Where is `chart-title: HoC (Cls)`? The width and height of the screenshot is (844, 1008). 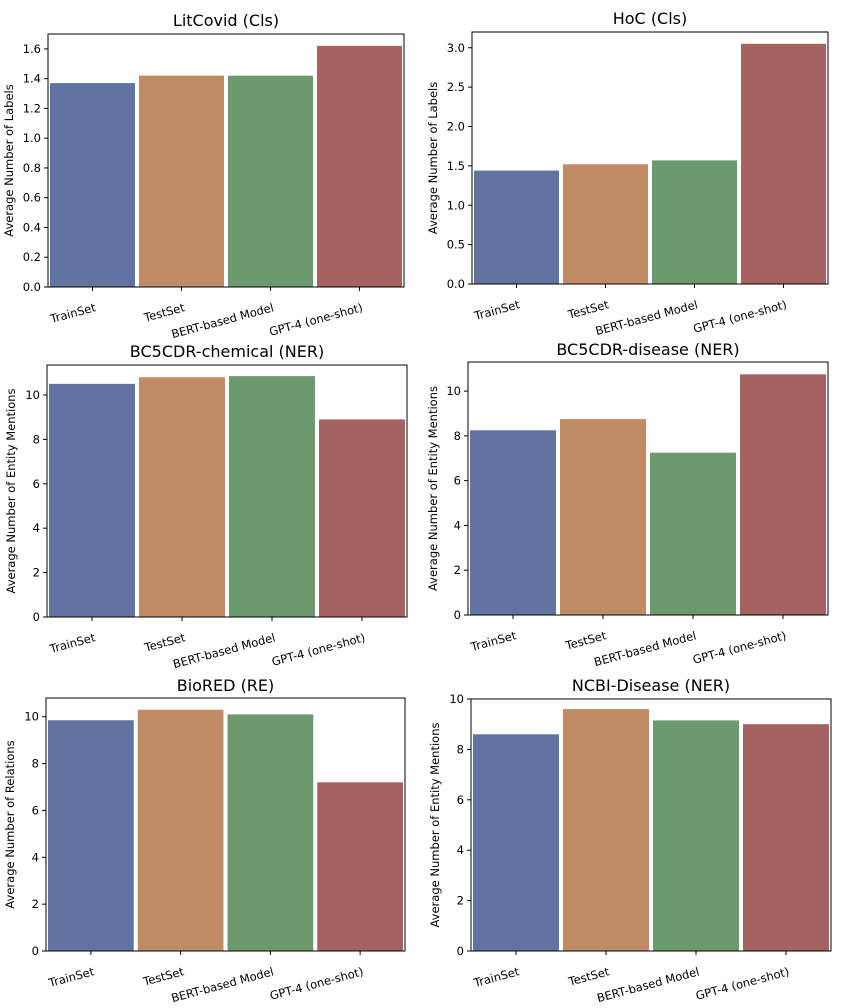
chart-title: HoC (Cls) is located at coordinates (650, 18).